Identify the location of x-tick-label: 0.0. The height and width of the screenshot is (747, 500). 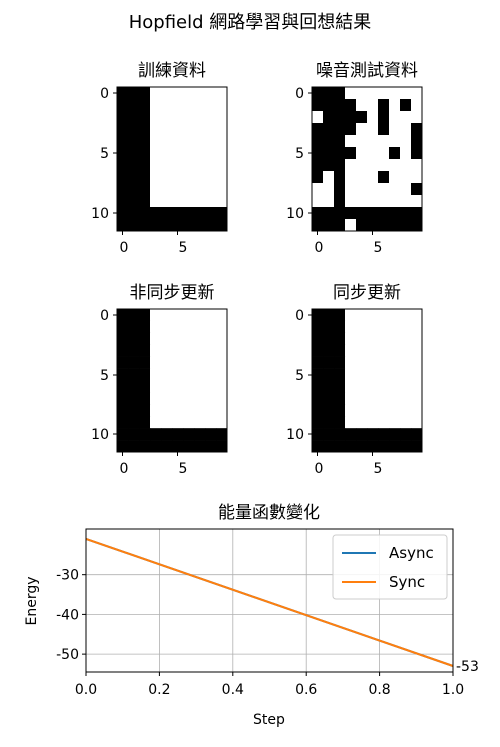
(86, 690).